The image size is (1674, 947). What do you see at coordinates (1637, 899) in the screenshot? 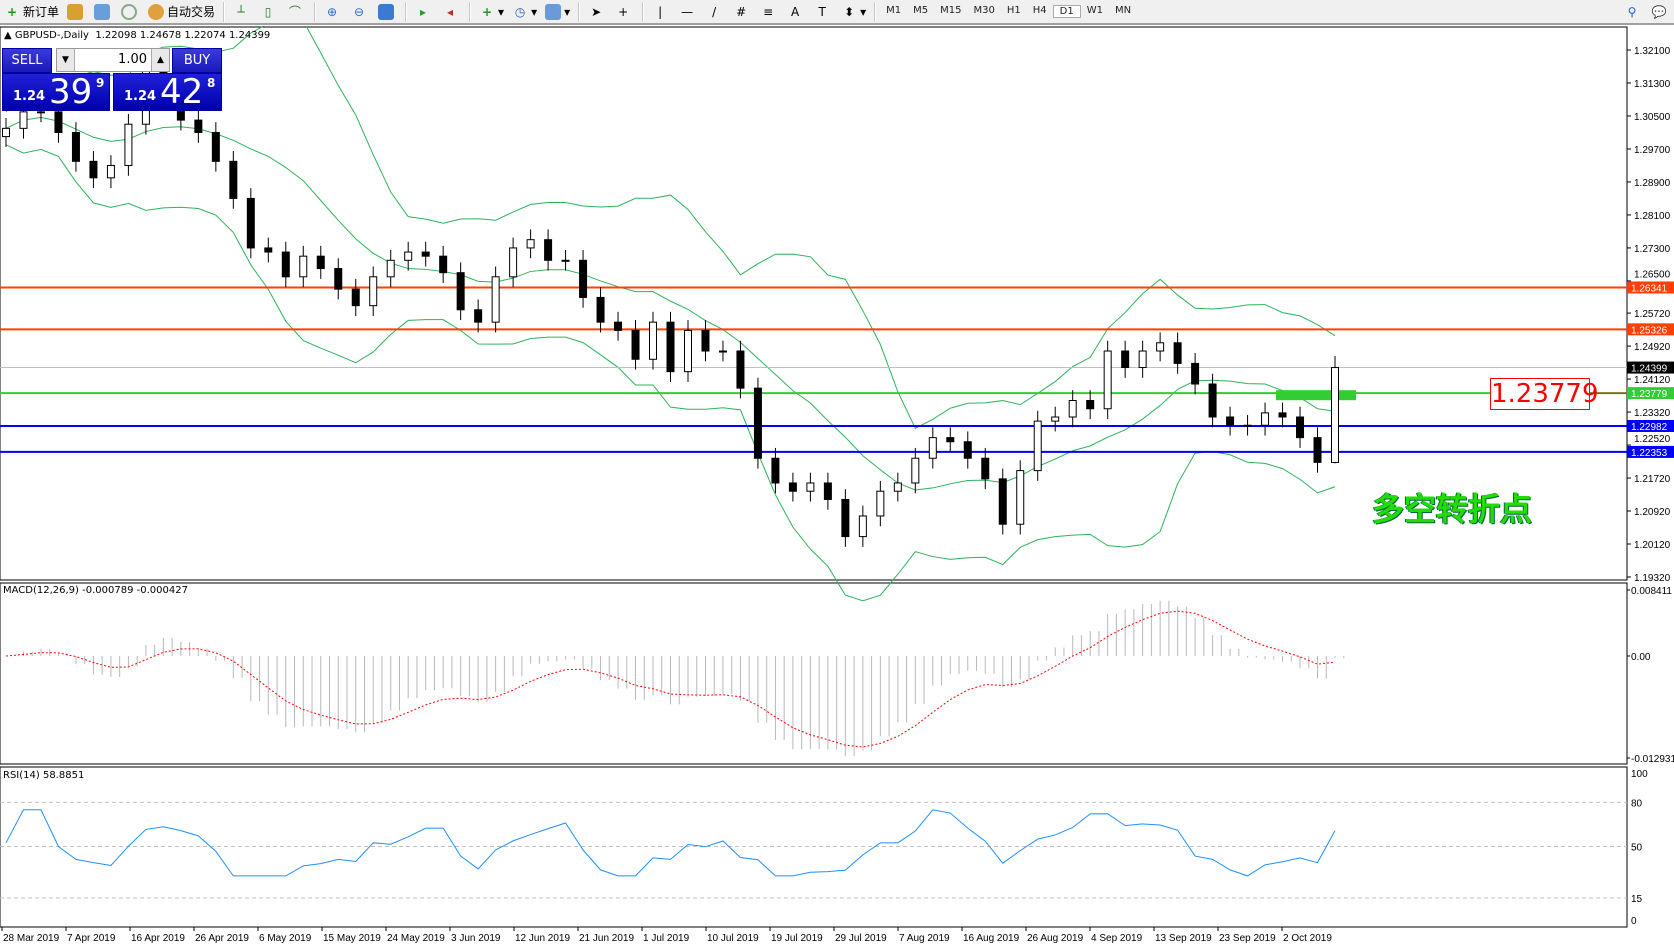
I see `rsi-tick-label: 15` at bounding box center [1637, 899].